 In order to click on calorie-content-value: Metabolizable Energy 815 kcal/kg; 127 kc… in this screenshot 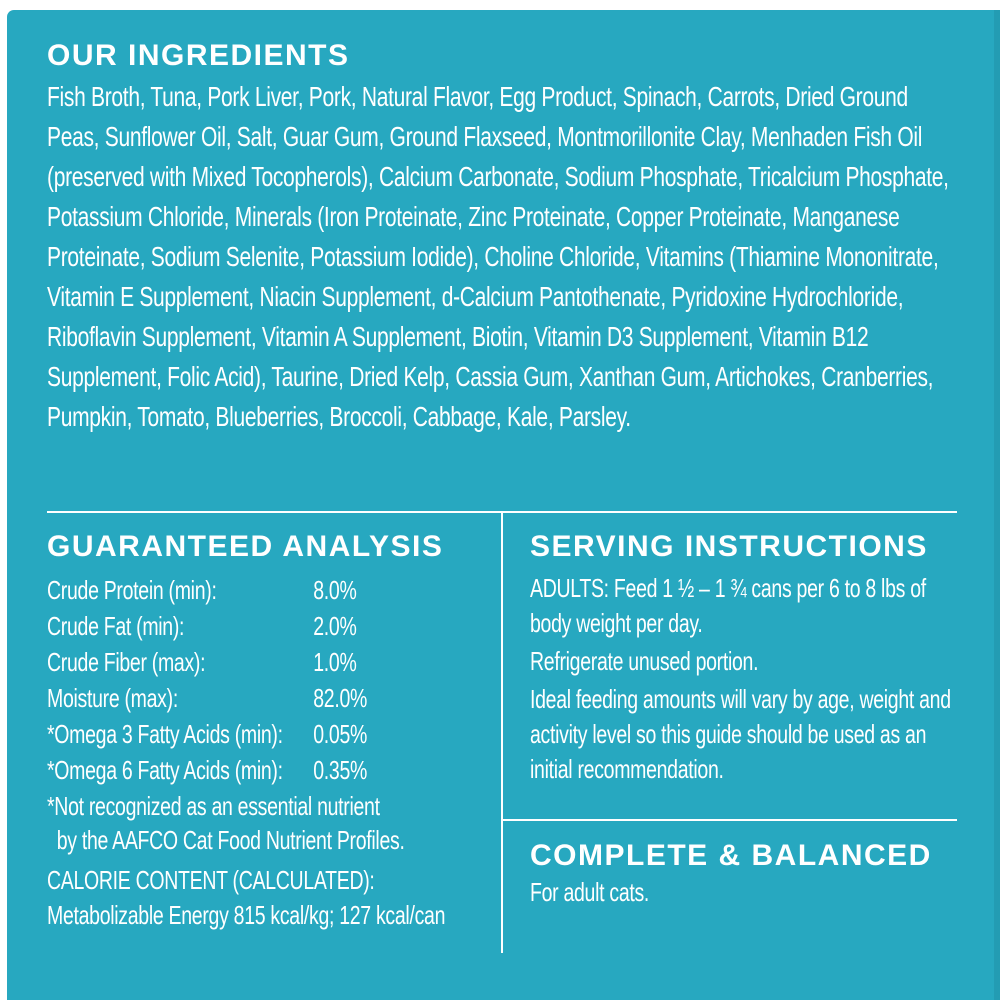, I will do `click(246, 915)`.